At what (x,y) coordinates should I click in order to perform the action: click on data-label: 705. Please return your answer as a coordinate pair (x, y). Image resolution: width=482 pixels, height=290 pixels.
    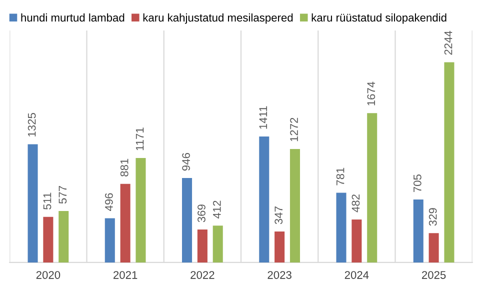
    Looking at the image, I should click on (417, 183).